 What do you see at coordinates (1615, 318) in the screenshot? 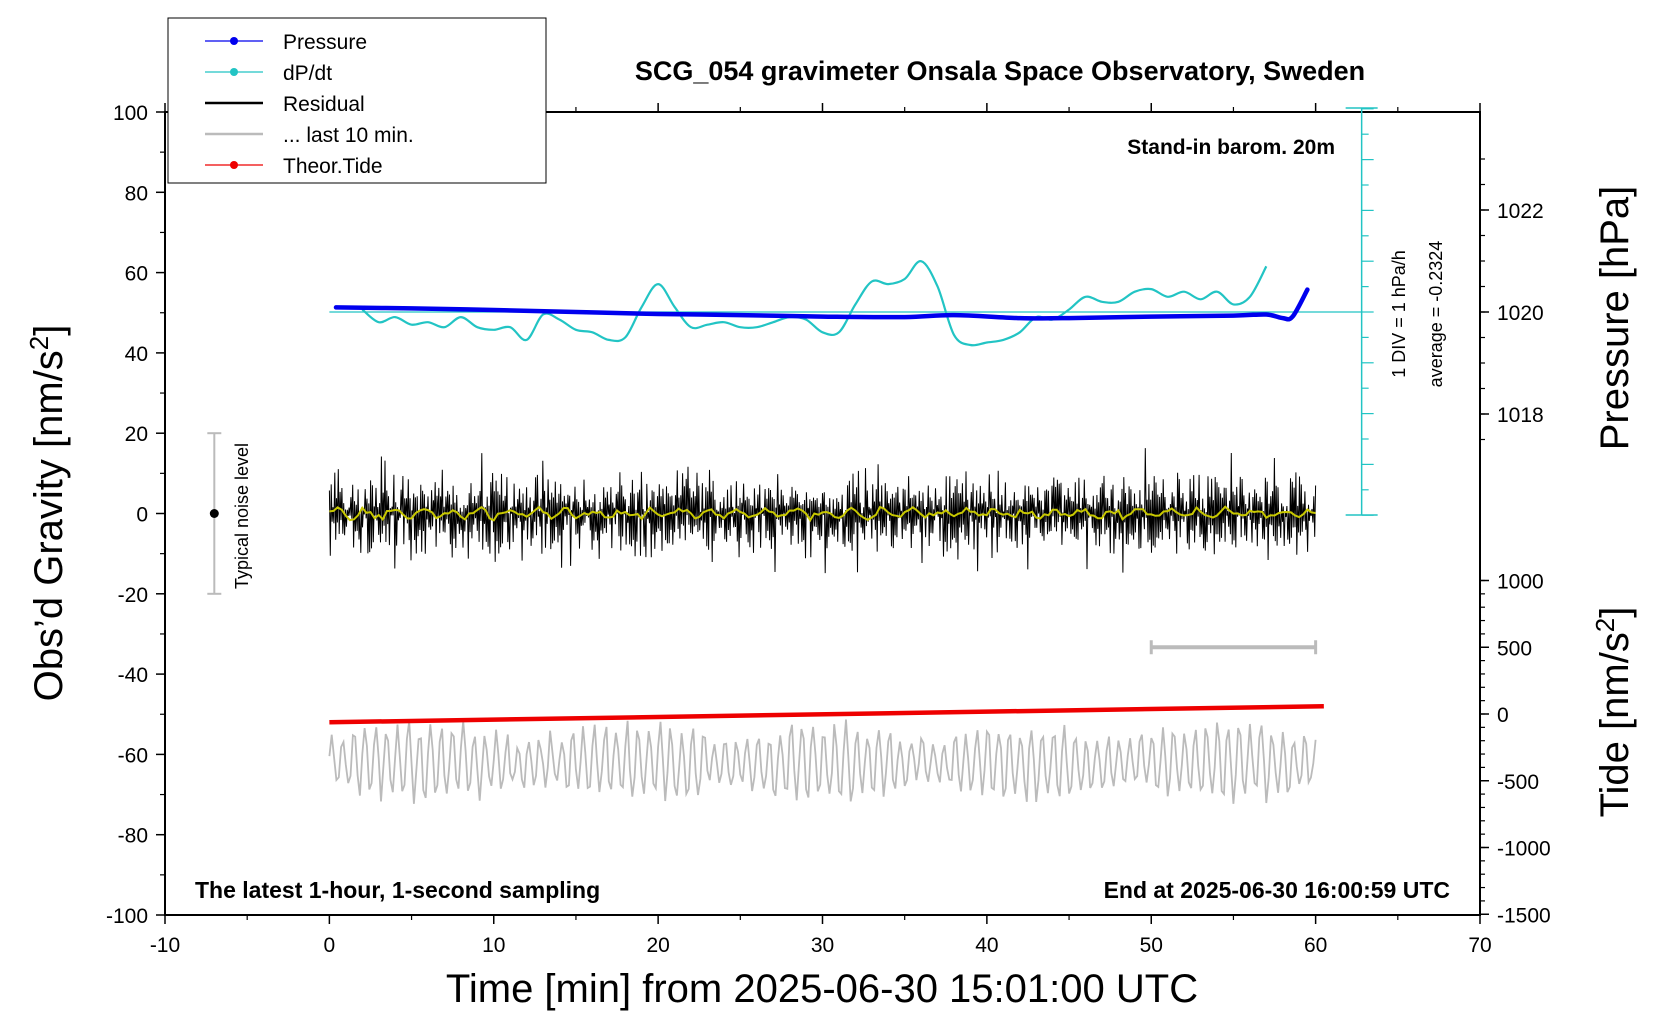
I see `y-axis-label-pressure: Pressure [hPa]` at bounding box center [1615, 318].